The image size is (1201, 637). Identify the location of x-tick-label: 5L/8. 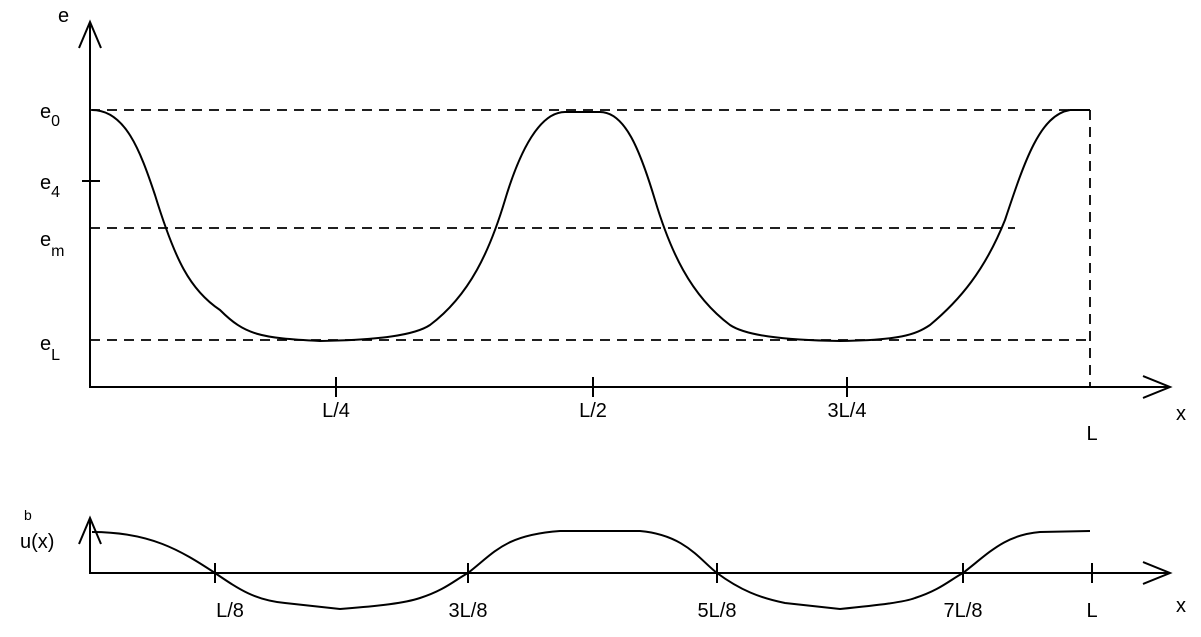
(717, 611).